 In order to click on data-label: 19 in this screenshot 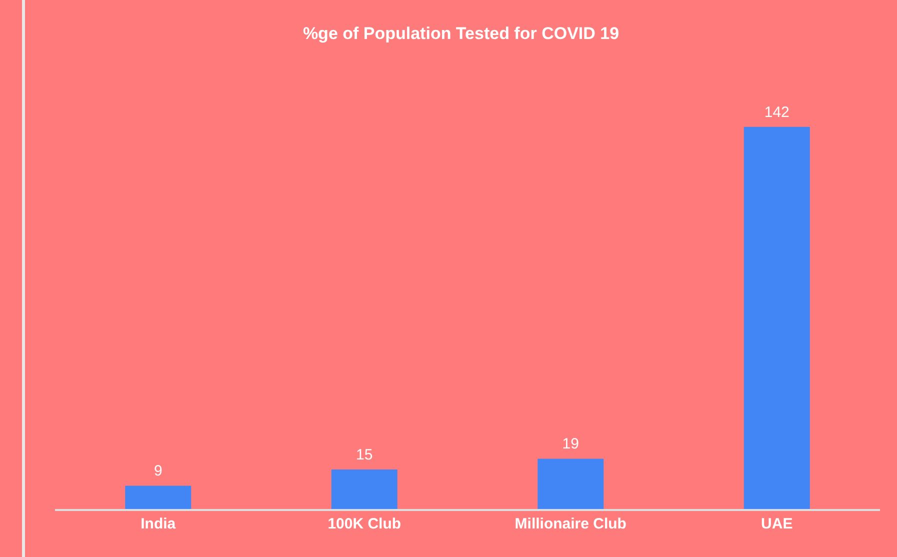, I will do `click(570, 444)`.